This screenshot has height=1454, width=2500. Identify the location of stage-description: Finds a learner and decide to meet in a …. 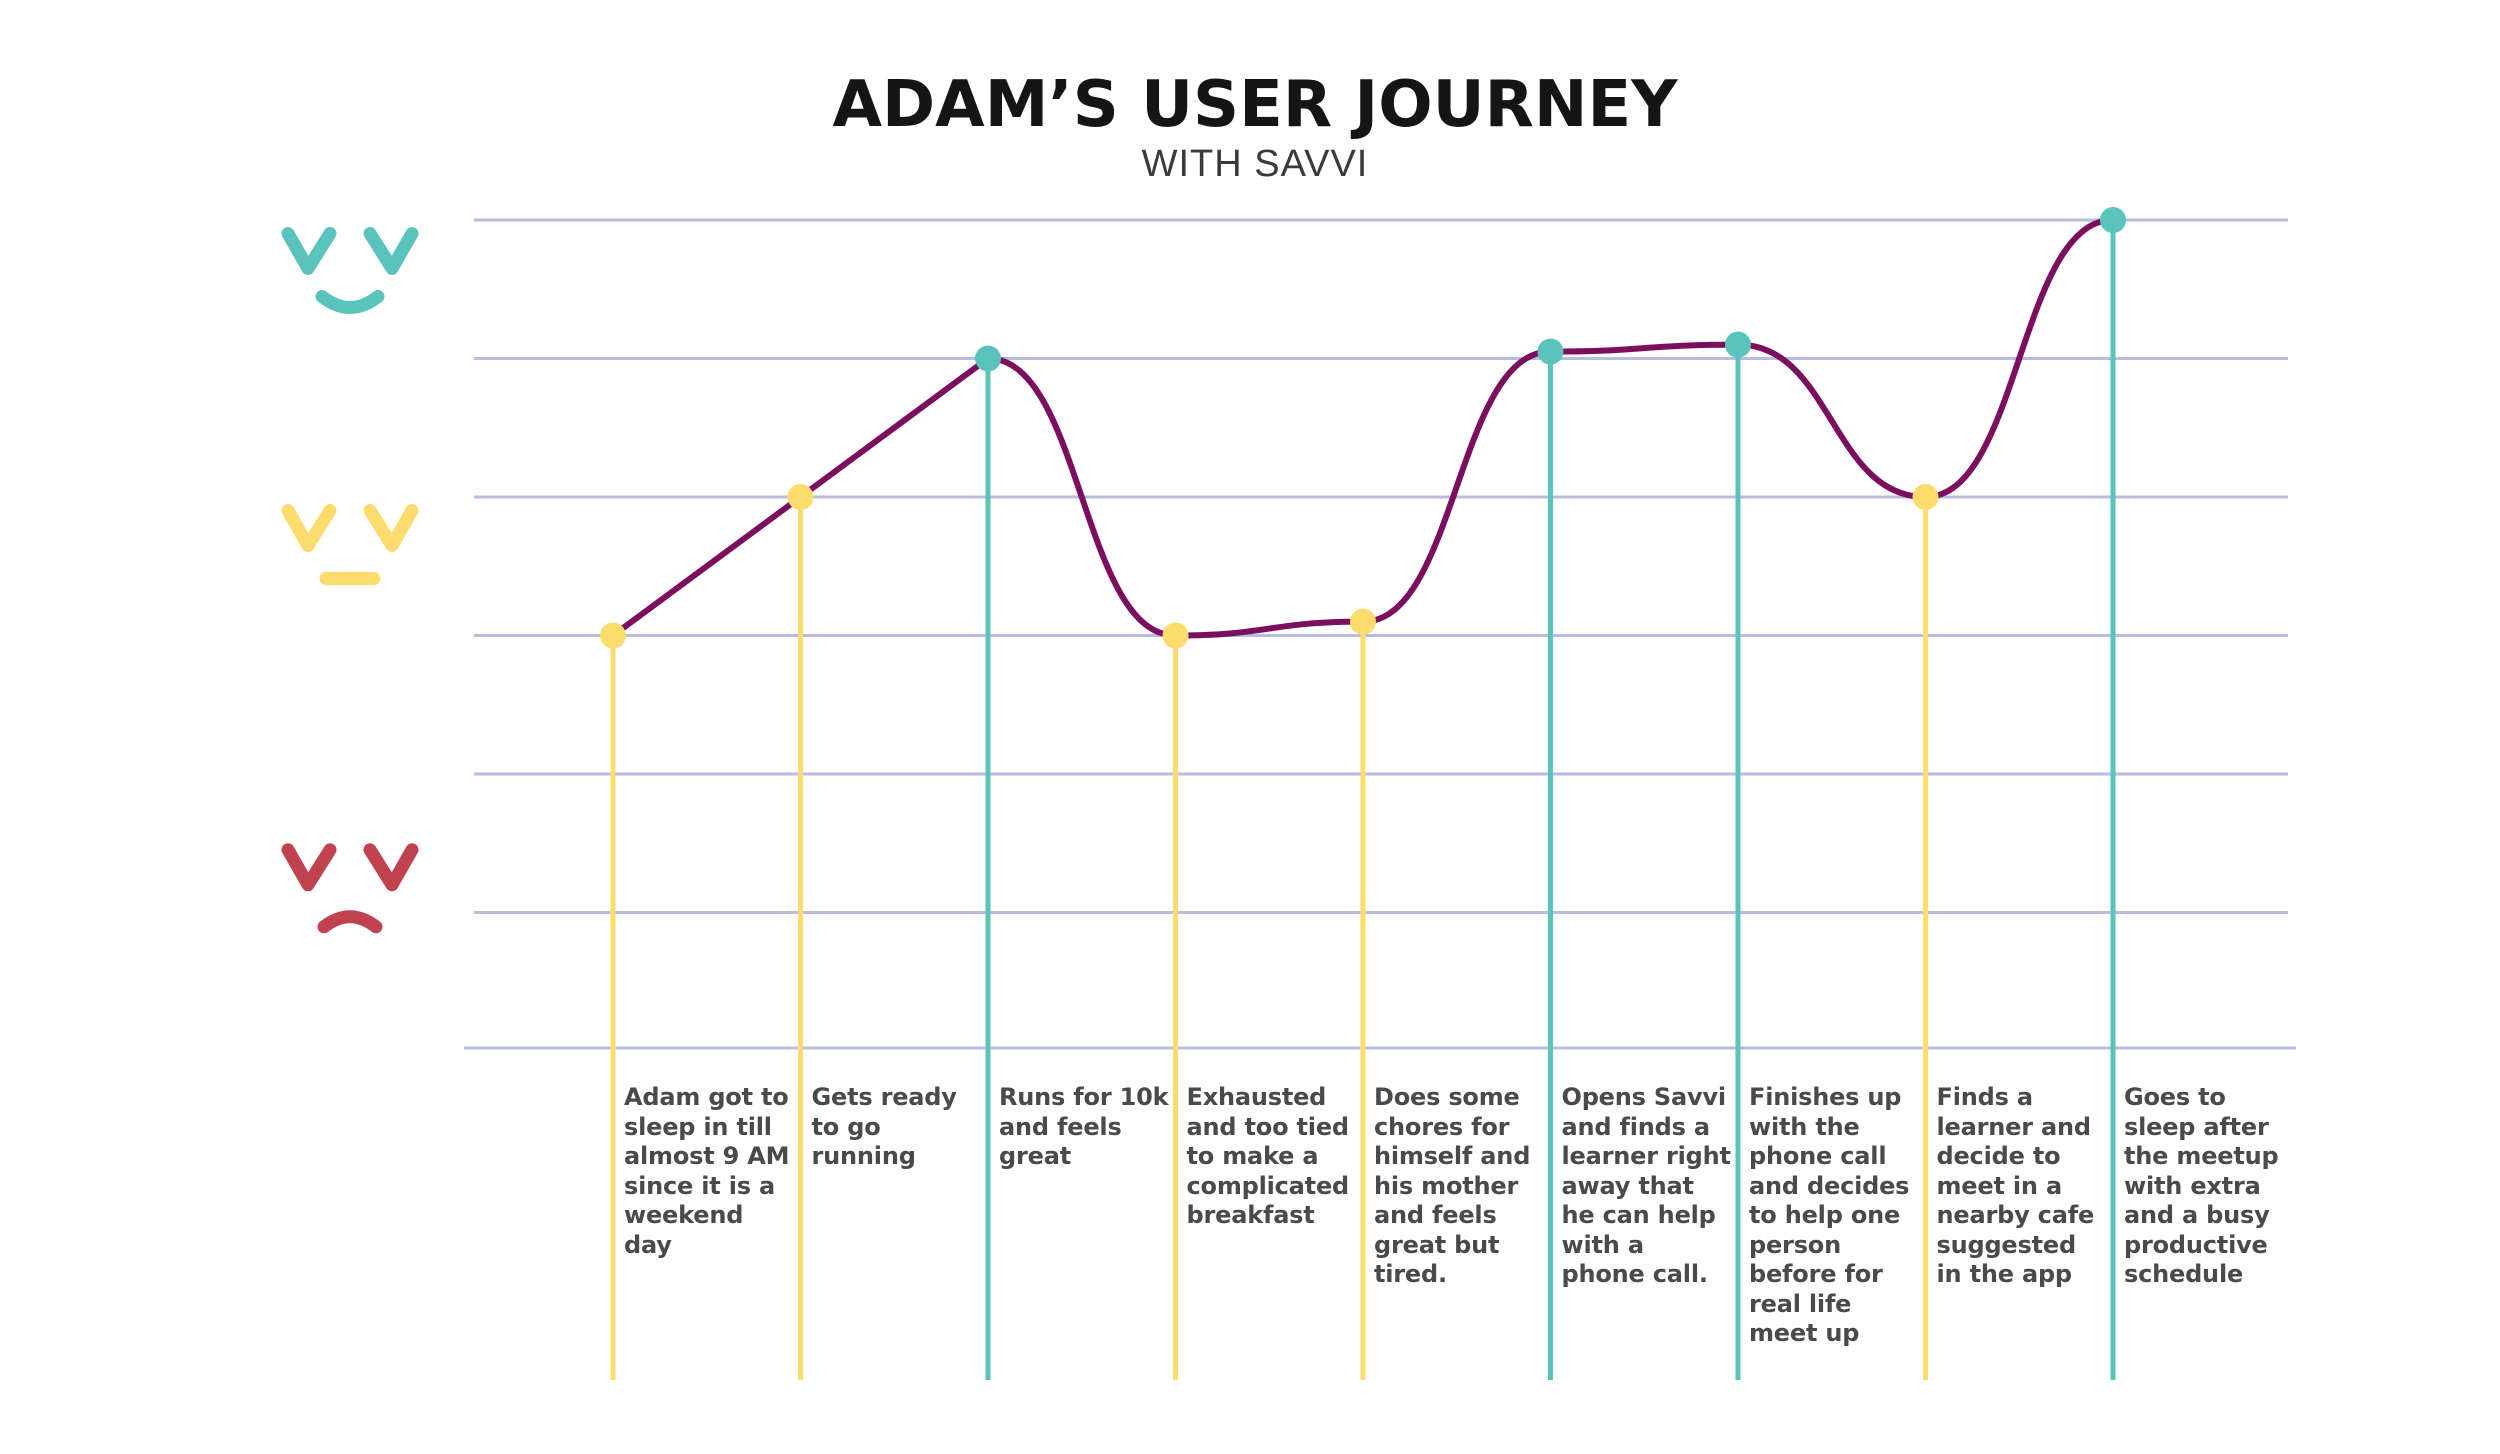
(2015, 1185).